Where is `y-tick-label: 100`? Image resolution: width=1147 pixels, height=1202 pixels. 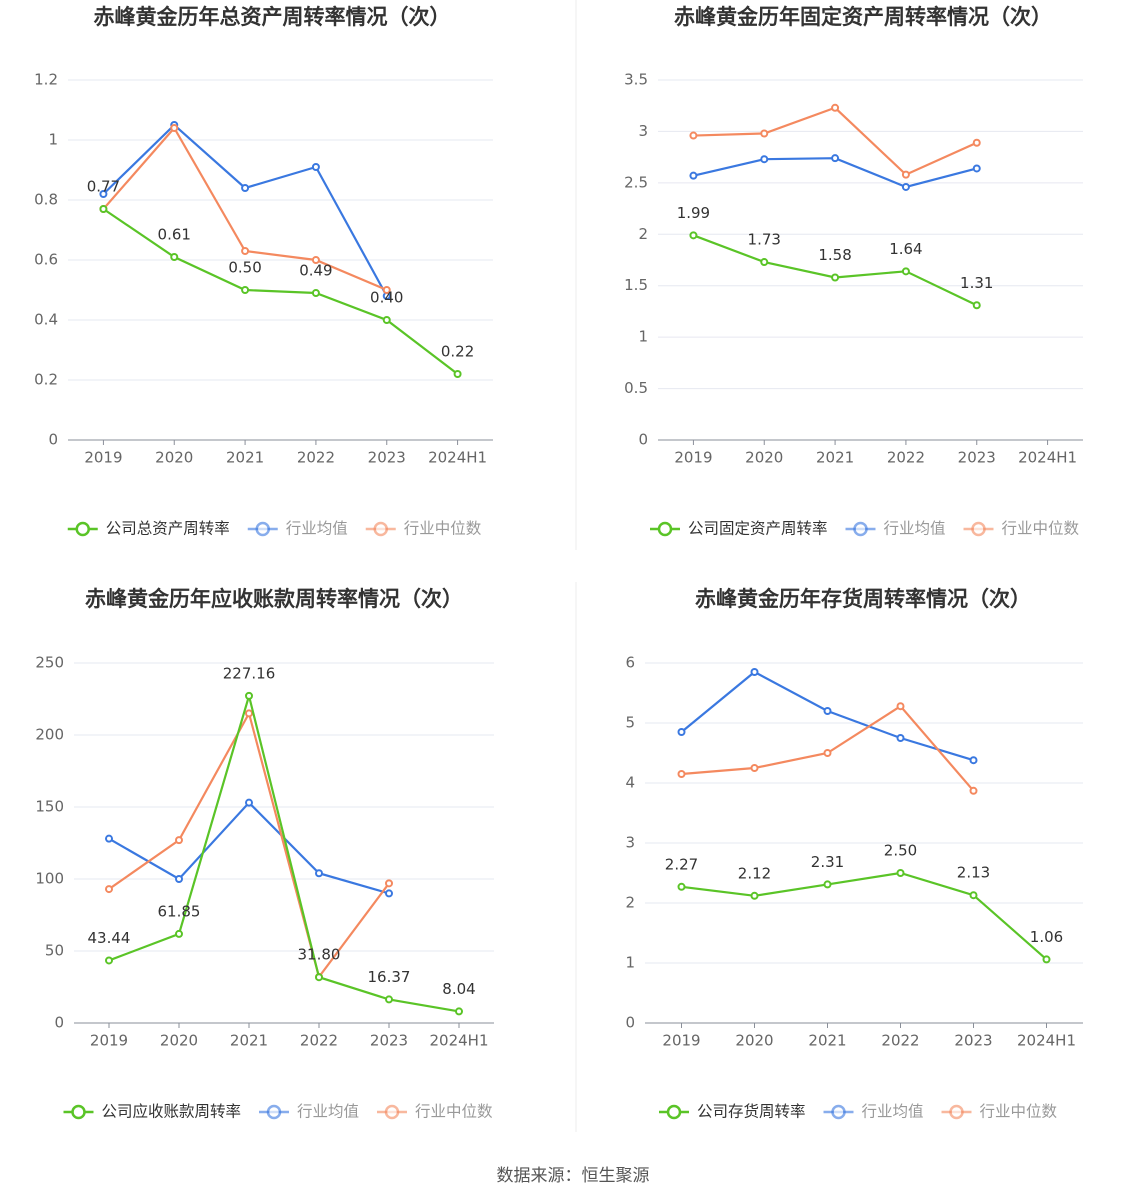
y-tick-label: 100 is located at coordinates (49, 879).